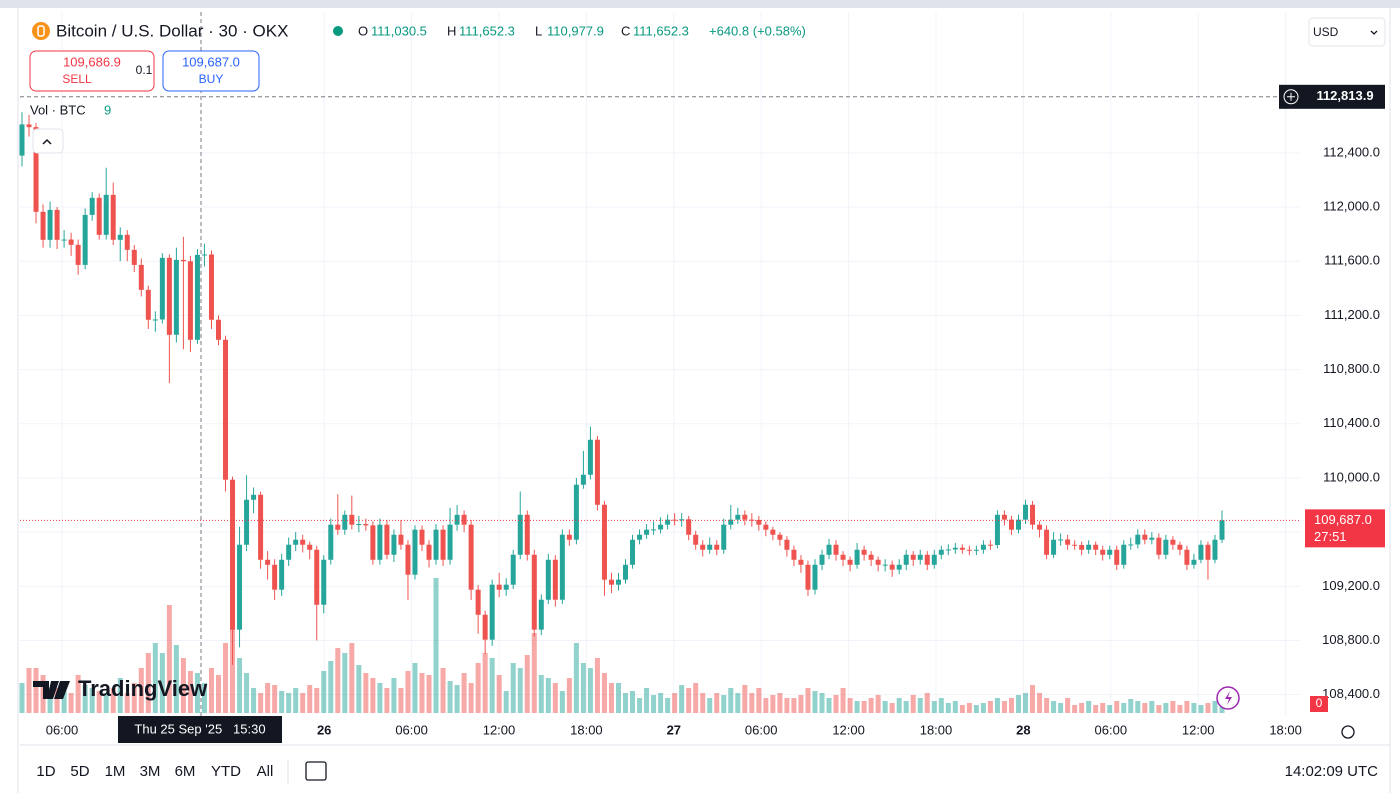 The height and width of the screenshot is (793, 1400). I want to click on crosshair-time: Thu 25 Sep '25 15:30, so click(199, 728).